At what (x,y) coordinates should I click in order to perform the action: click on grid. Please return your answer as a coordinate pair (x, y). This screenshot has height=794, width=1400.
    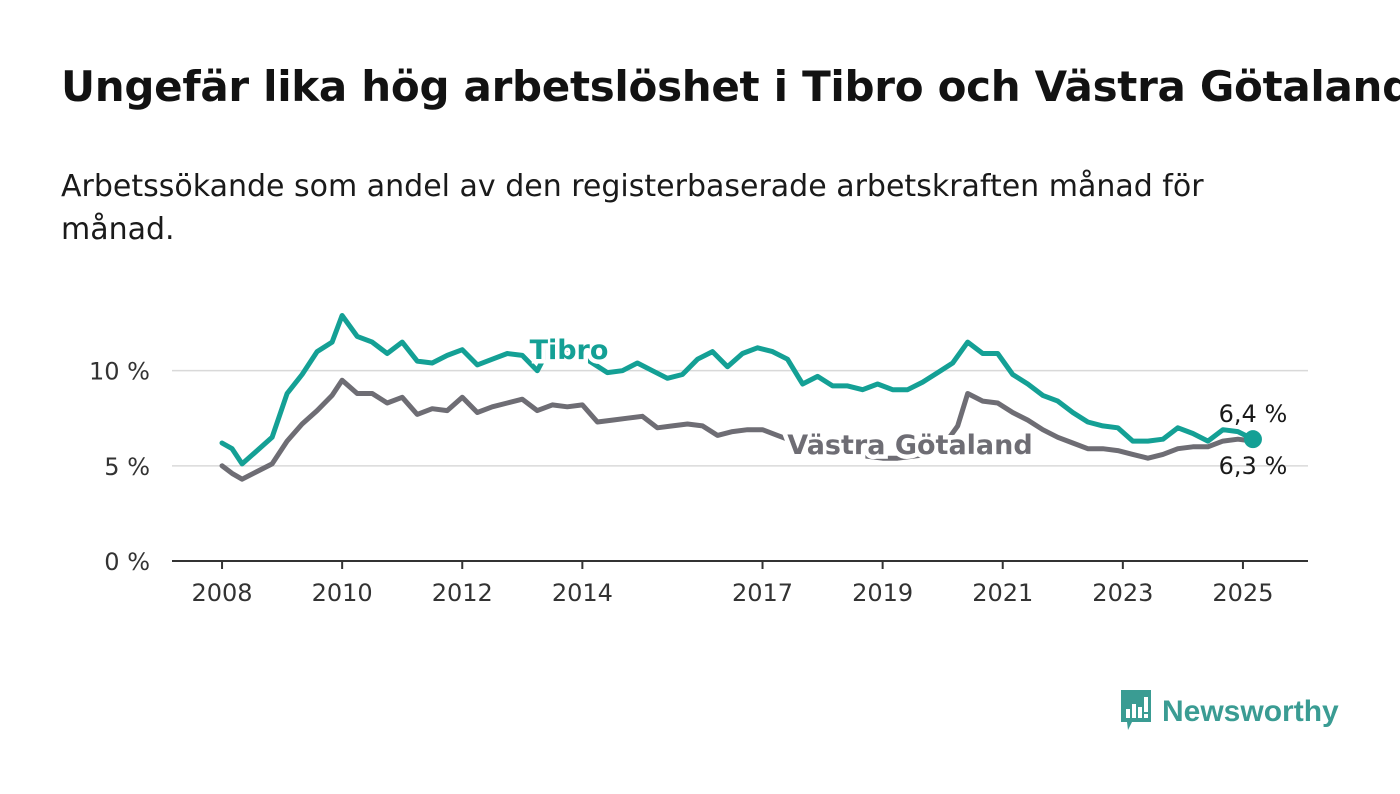
    Looking at the image, I should click on (740, 418).